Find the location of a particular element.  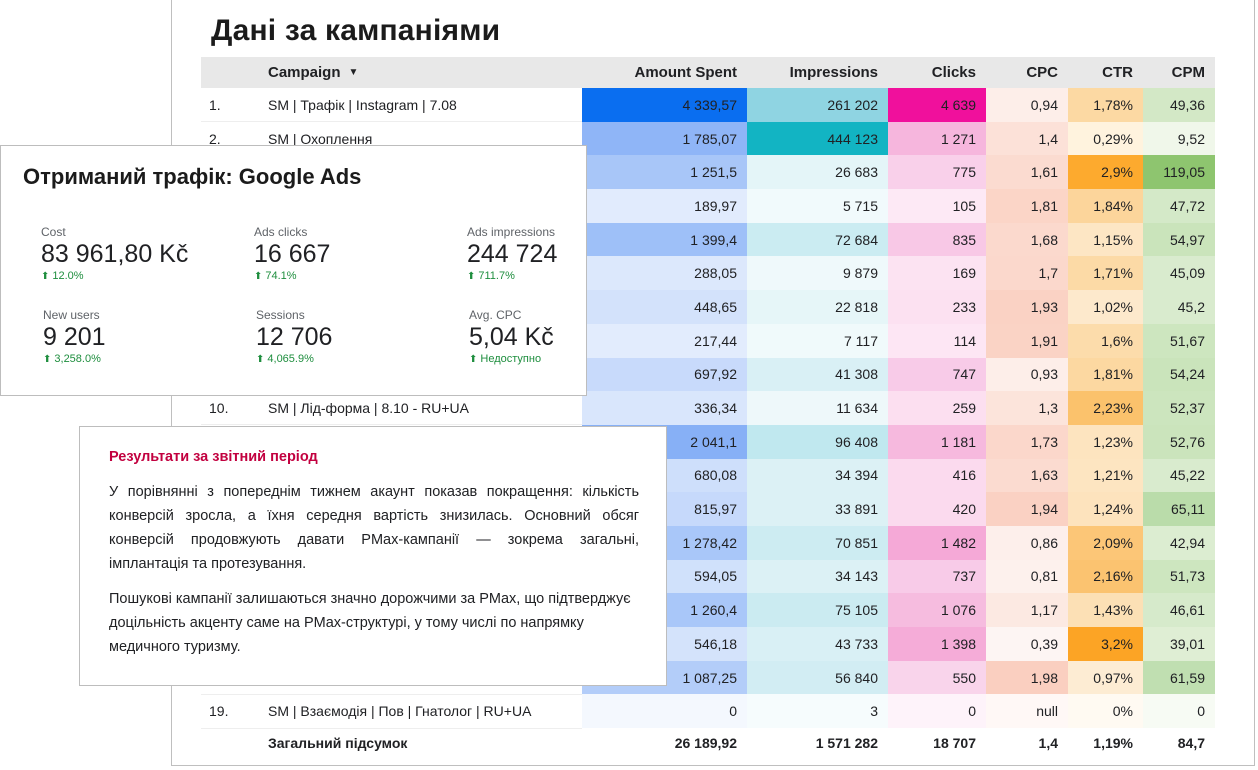

cell-impressions: 261 202 is located at coordinates (817, 105).